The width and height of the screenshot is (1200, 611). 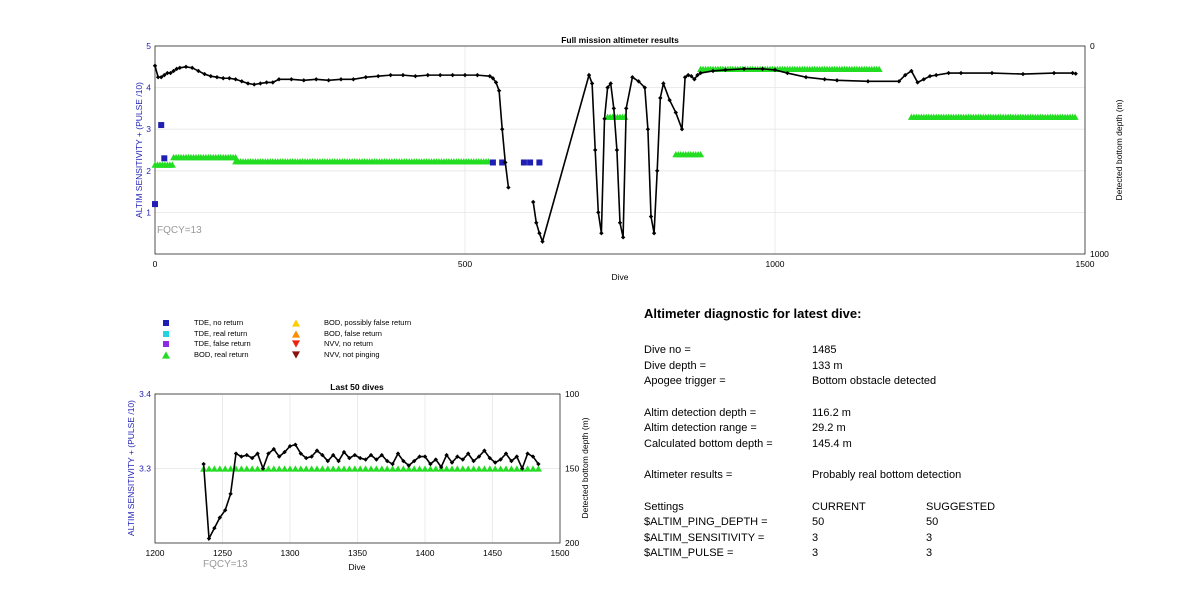 What do you see at coordinates (222, 343) in the screenshot?
I see `legend-label: TDE, false return` at bounding box center [222, 343].